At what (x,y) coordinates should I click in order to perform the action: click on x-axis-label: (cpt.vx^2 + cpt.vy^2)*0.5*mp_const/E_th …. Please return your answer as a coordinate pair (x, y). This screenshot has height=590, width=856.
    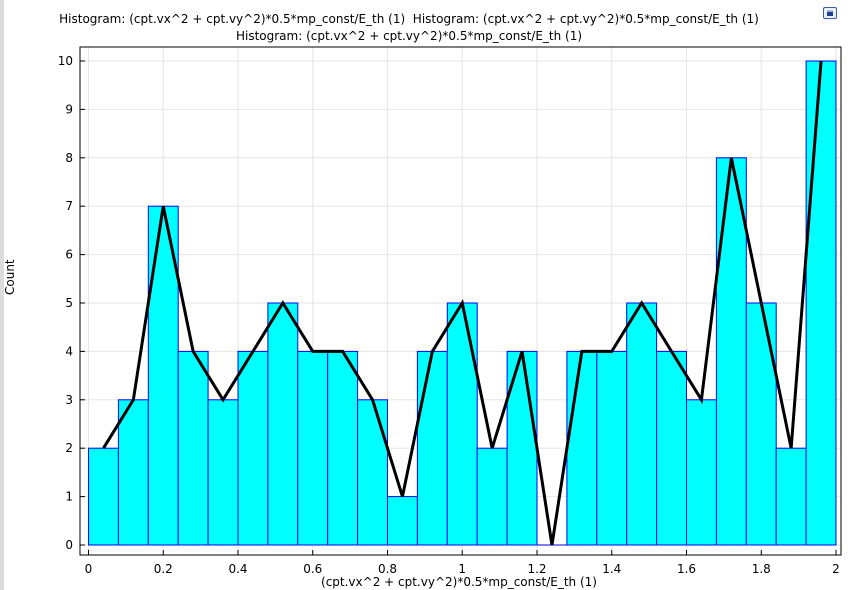
    Looking at the image, I should click on (459, 582).